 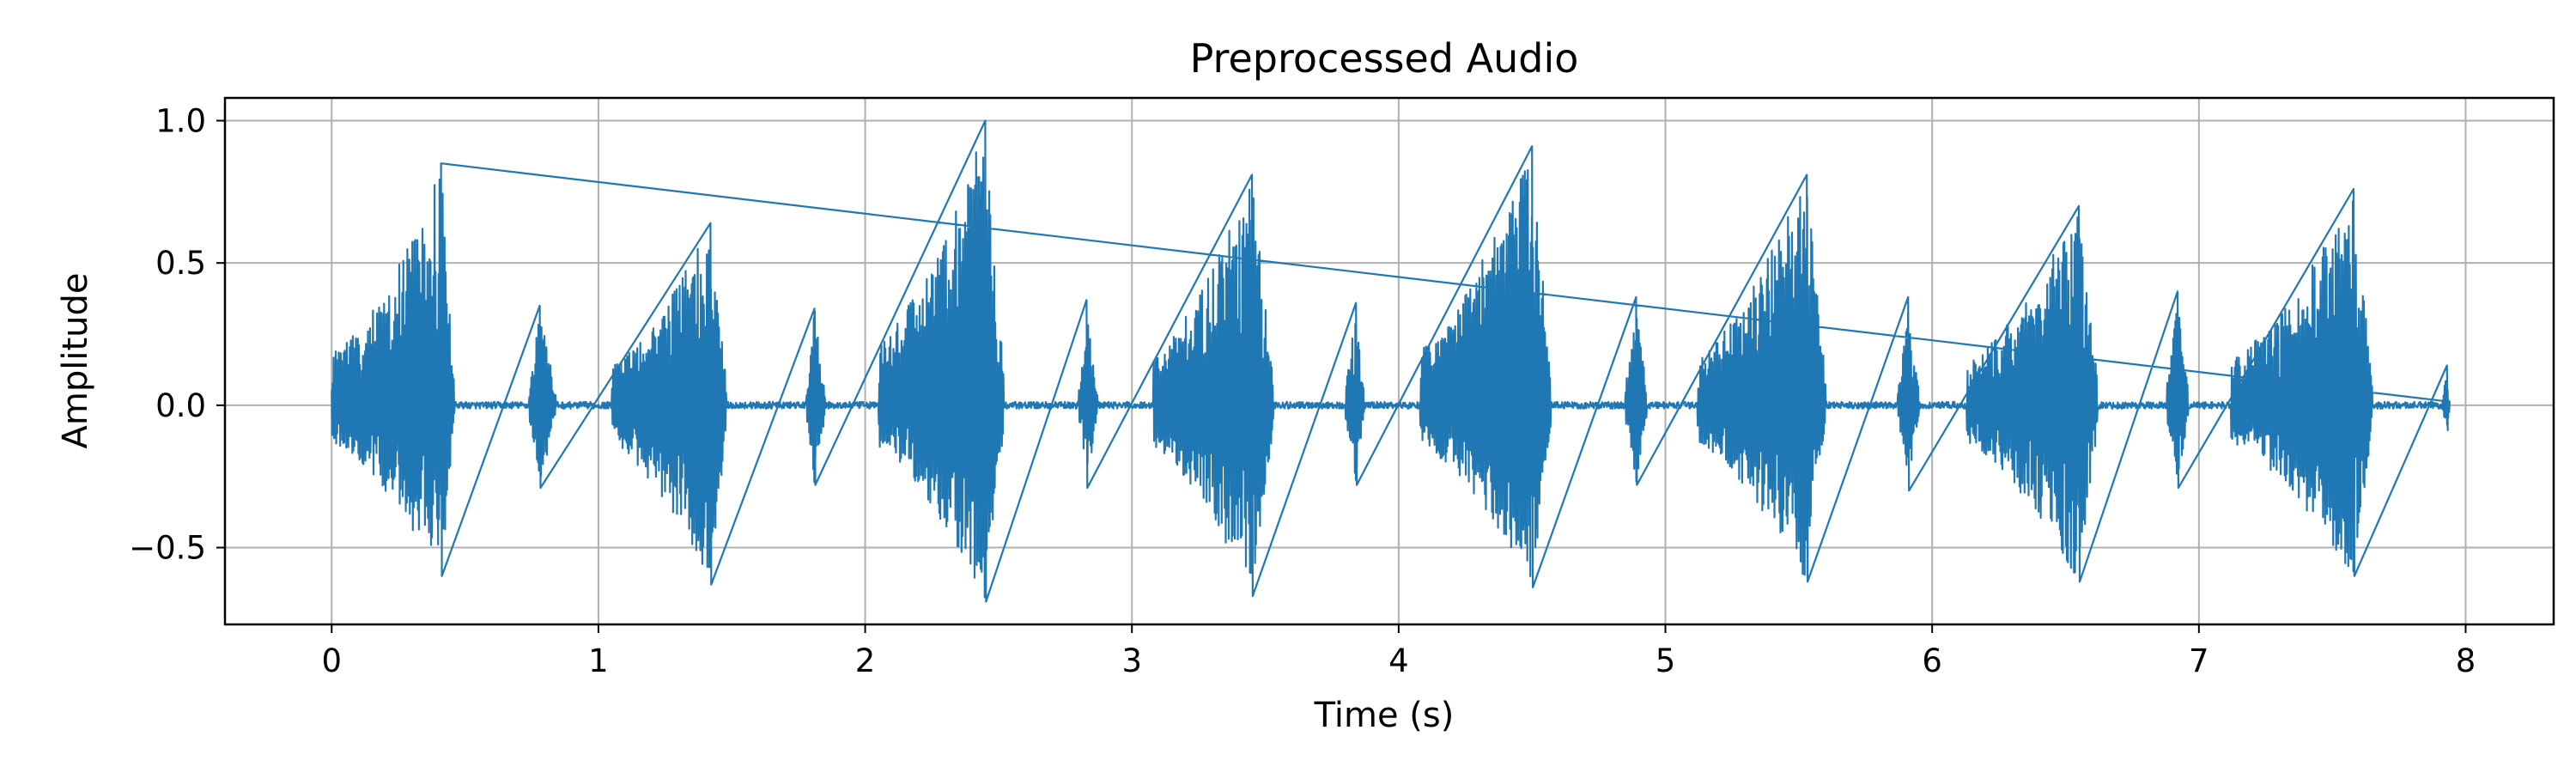 I want to click on x-tick-label: 3, so click(x=1131, y=660).